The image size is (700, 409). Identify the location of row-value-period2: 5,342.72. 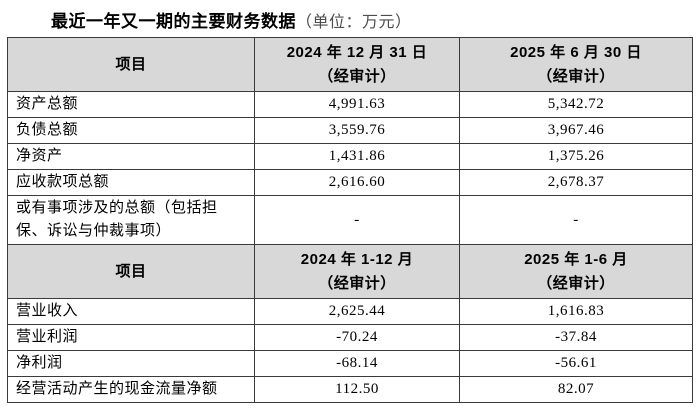
(576, 104).